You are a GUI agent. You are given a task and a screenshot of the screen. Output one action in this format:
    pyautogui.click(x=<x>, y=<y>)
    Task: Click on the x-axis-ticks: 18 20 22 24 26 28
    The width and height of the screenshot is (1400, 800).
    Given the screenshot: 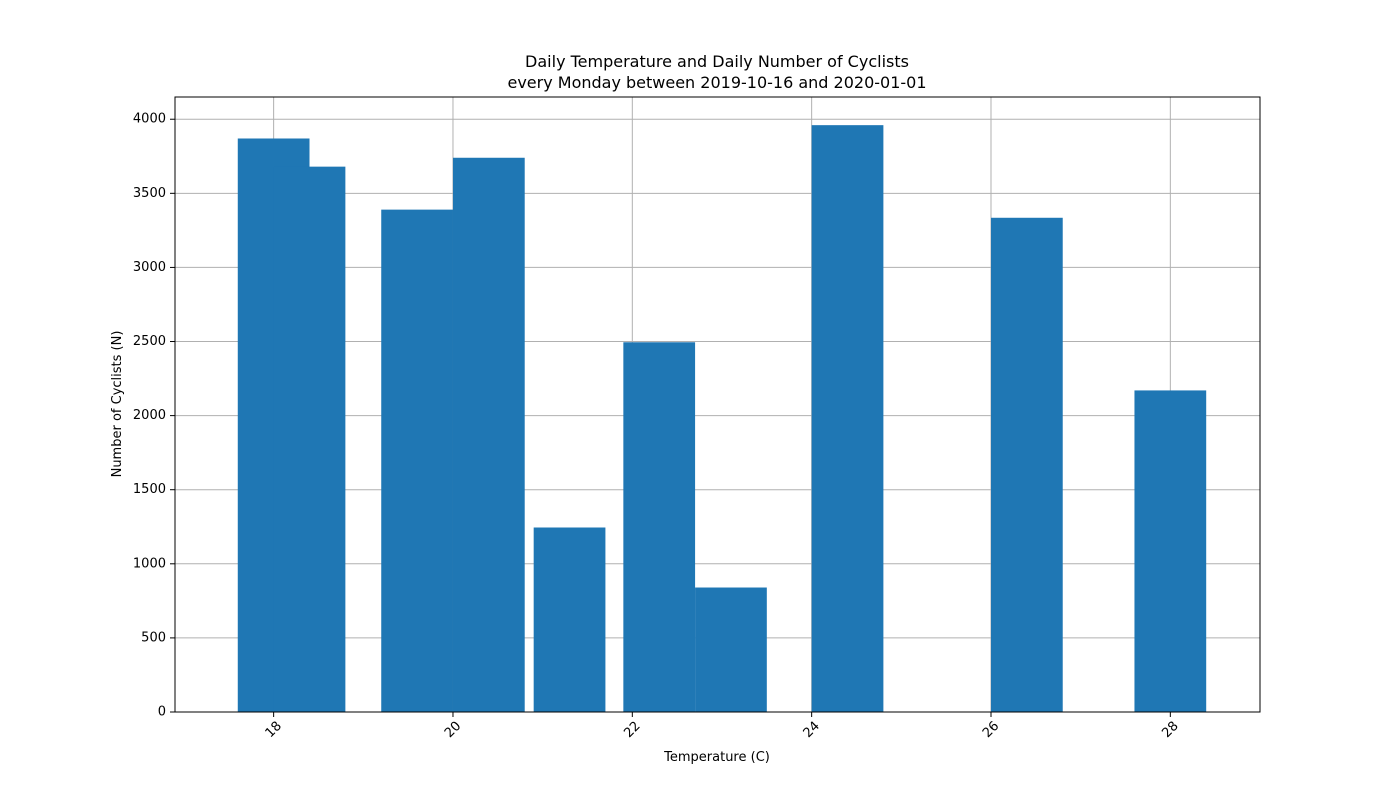 What is the action you would take?
    pyautogui.click(x=722, y=726)
    